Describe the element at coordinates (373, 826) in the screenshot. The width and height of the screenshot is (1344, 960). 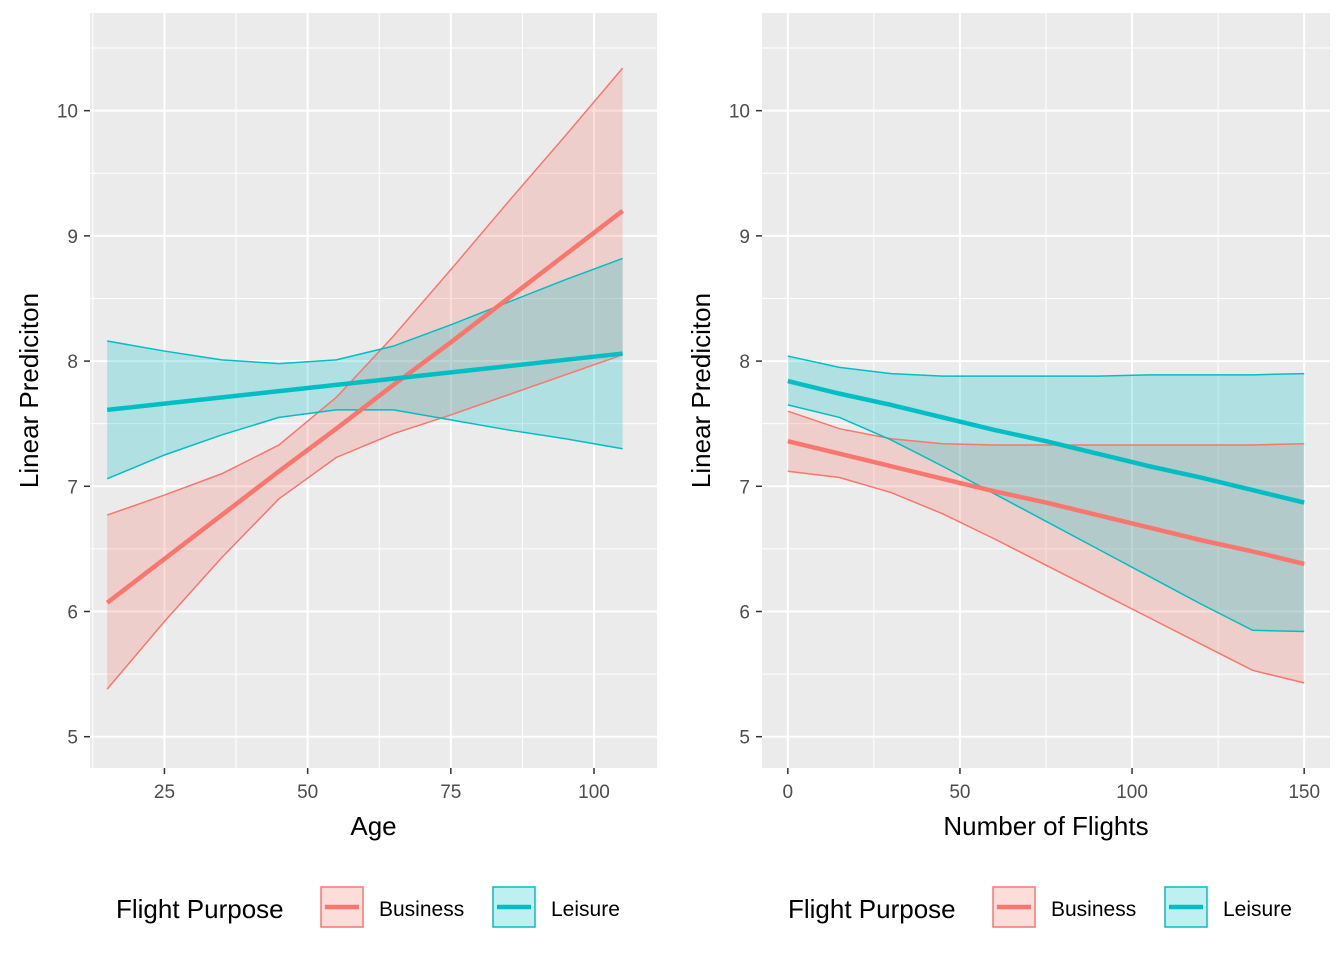
I see `x-axis-title: Age` at that location.